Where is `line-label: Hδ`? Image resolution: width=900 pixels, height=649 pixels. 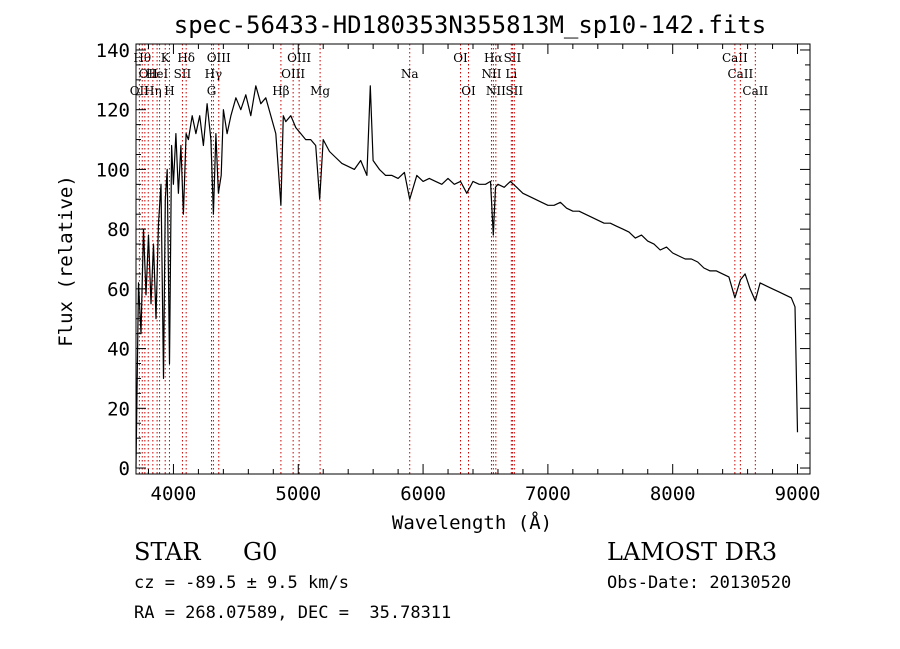 line-label: Hδ is located at coordinates (186, 58).